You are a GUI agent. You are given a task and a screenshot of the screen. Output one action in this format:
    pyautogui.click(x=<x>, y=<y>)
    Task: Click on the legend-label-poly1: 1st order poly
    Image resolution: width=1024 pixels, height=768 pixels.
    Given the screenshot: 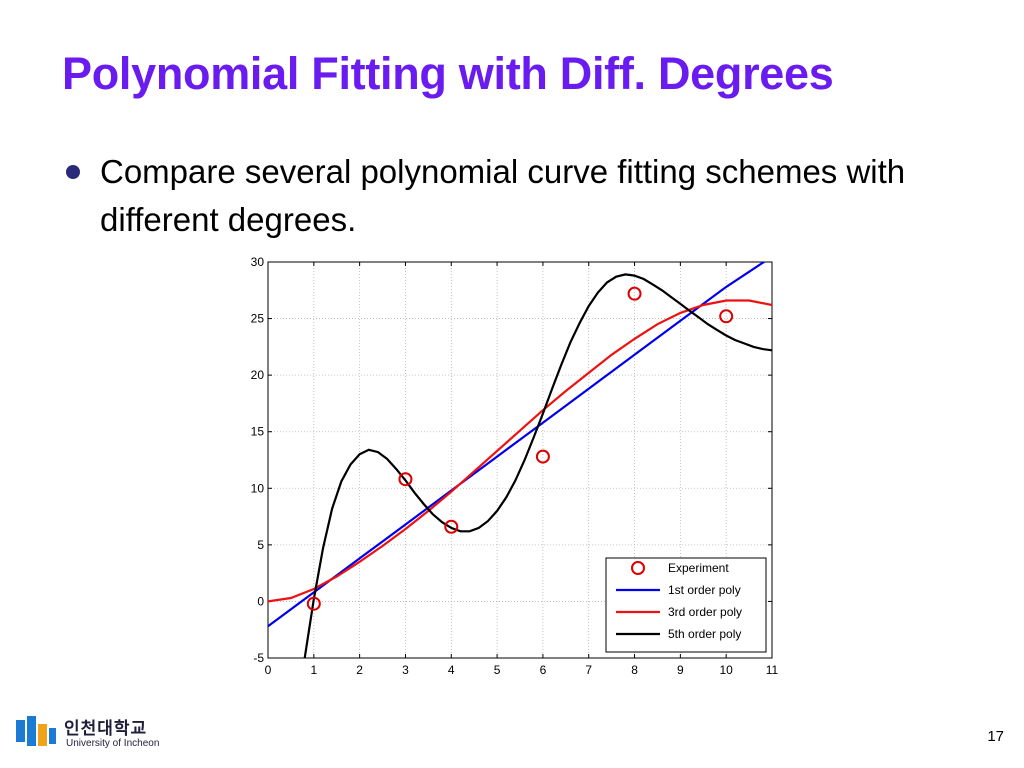 What is the action you would take?
    pyautogui.click(x=704, y=590)
    